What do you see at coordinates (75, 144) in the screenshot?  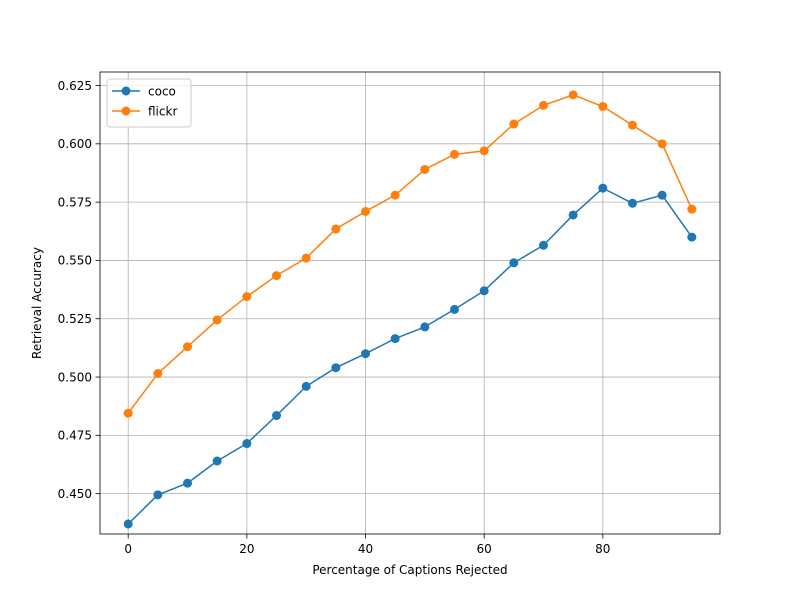 I see `y-tick-label: 0.600` at bounding box center [75, 144].